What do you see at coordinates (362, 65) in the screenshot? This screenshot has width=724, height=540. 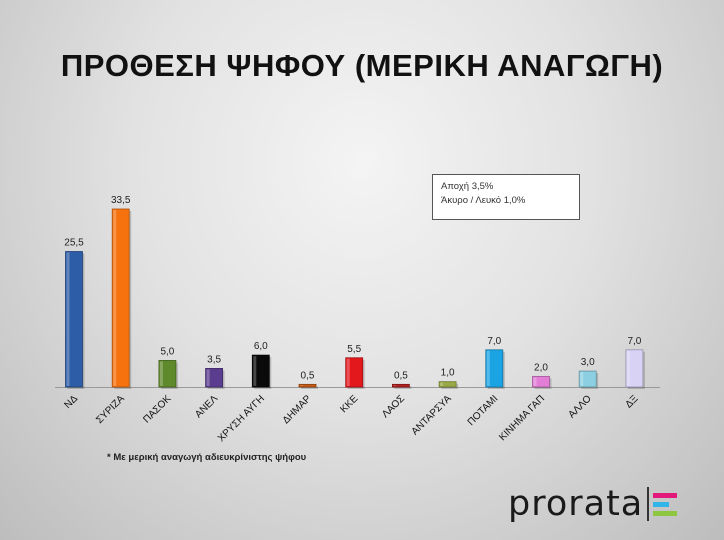 I see `chart-title: ΠΡΟΘΕΣΗ ΨΗΦΟΥ (ΜΕΡΙΚΗ ΑΝΑΓΩΓΗ)` at bounding box center [362, 65].